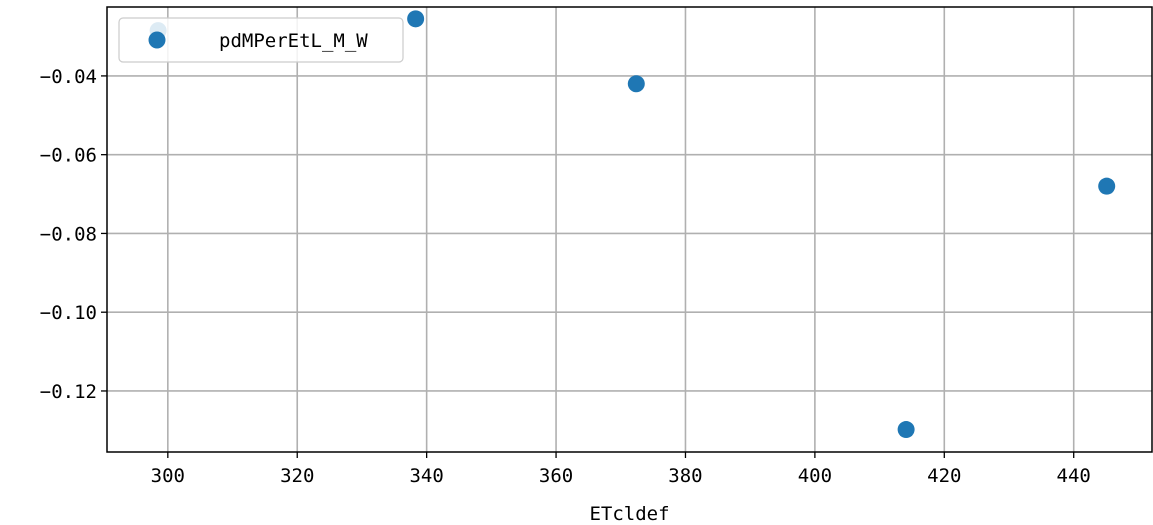  What do you see at coordinates (68, 234) in the screenshot?
I see `y-tick-label: −0.08` at bounding box center [68, 234].